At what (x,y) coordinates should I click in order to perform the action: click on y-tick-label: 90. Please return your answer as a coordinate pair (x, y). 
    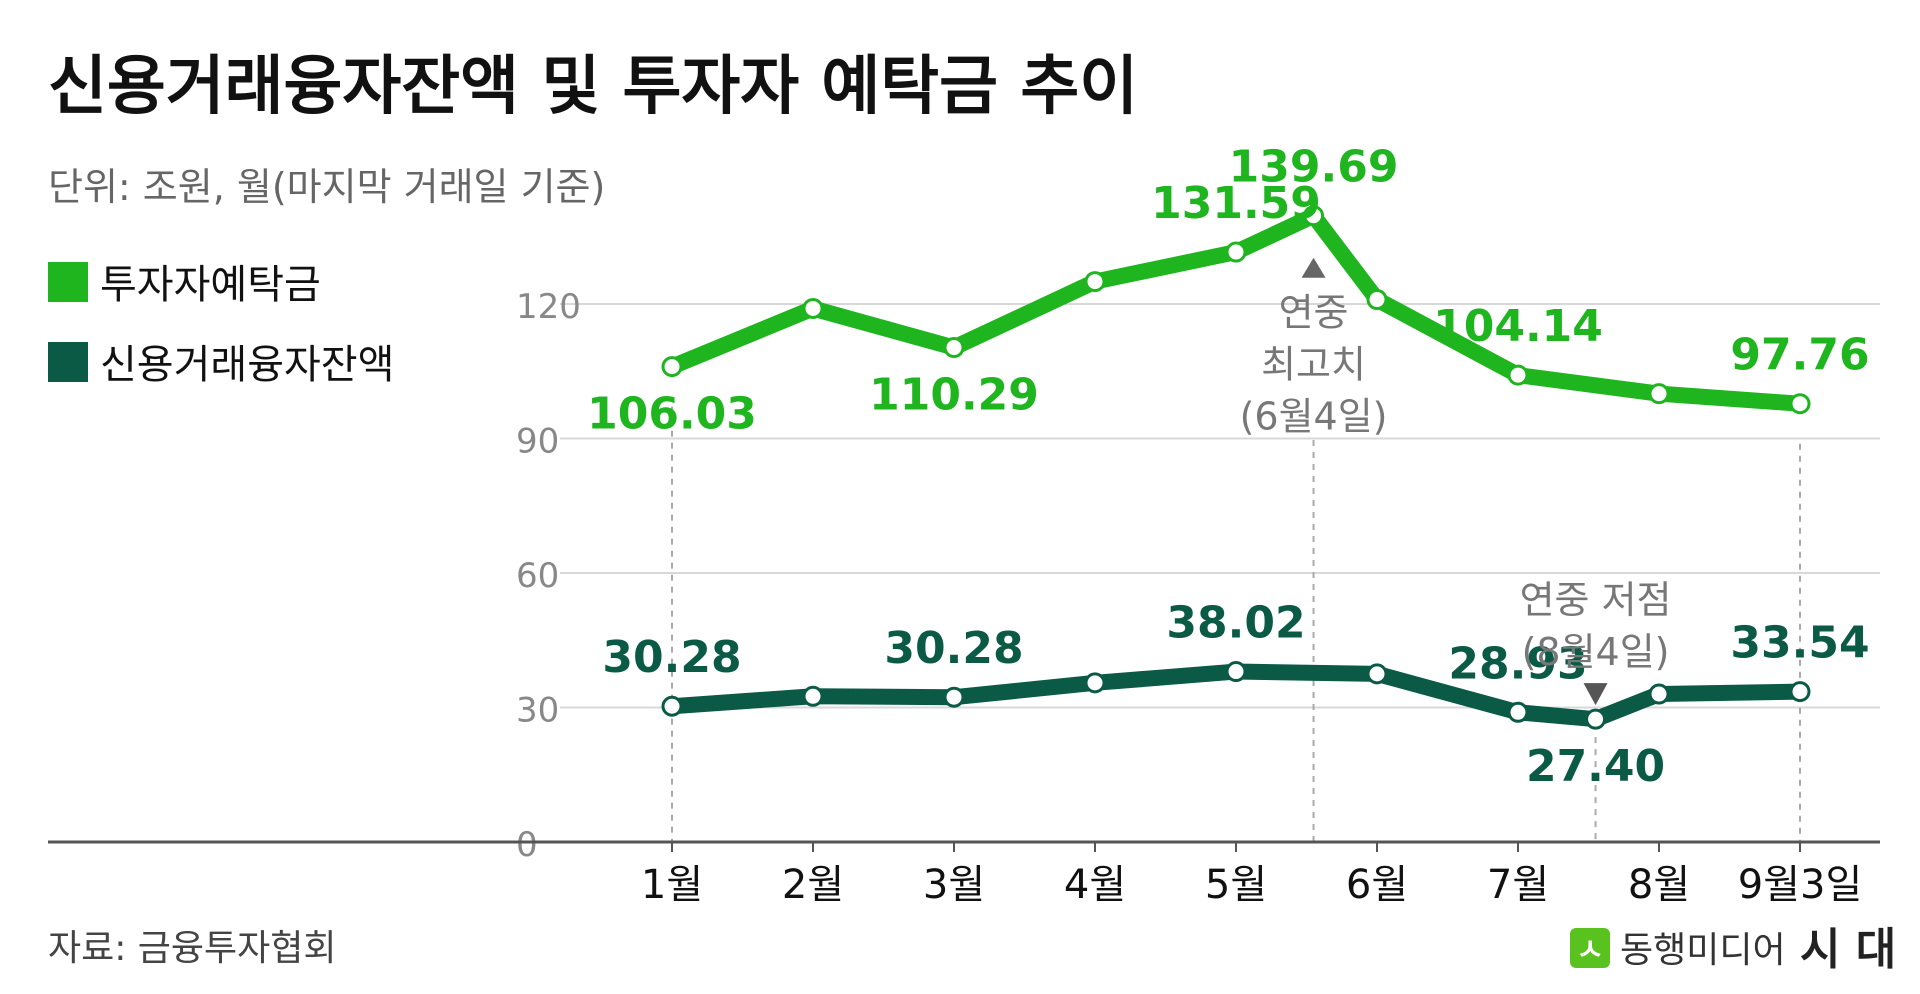
    Looking at the image, I should click on (537, 442).